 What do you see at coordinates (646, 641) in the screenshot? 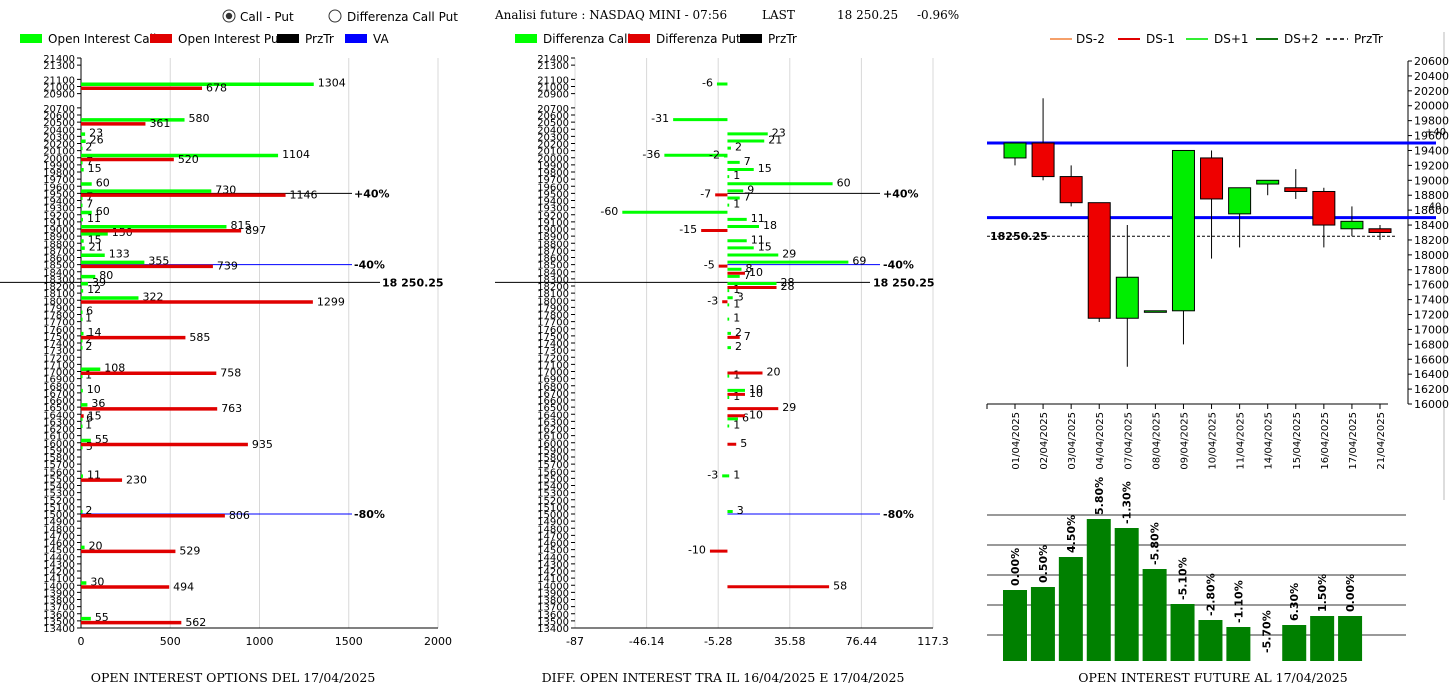
I see `x-tick-label: -46.14` at bounding box center [646, 641].